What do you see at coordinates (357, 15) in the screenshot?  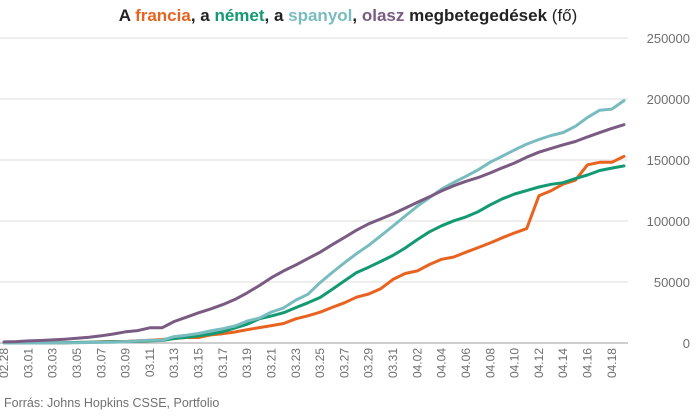 I see `title-sep3: ,` at bounding box center [357, 15].